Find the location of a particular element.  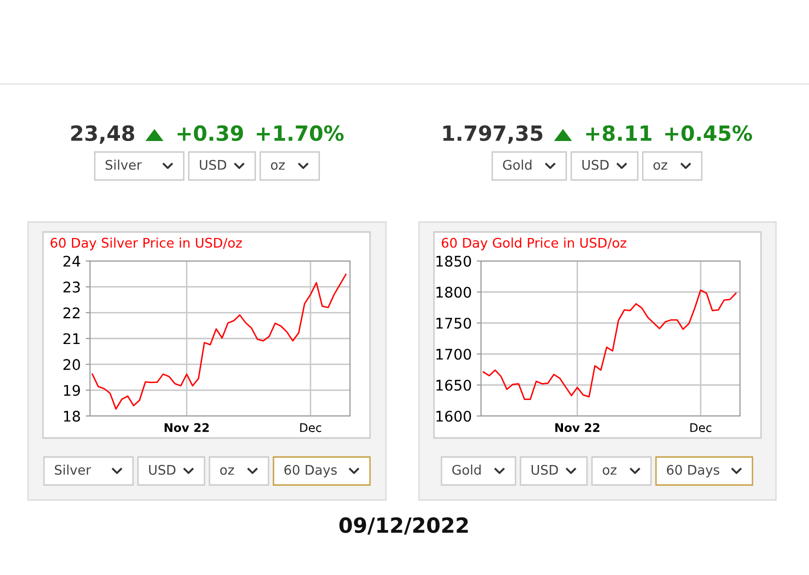

y-tick-label: 21 is located at coordinates (71, 338).